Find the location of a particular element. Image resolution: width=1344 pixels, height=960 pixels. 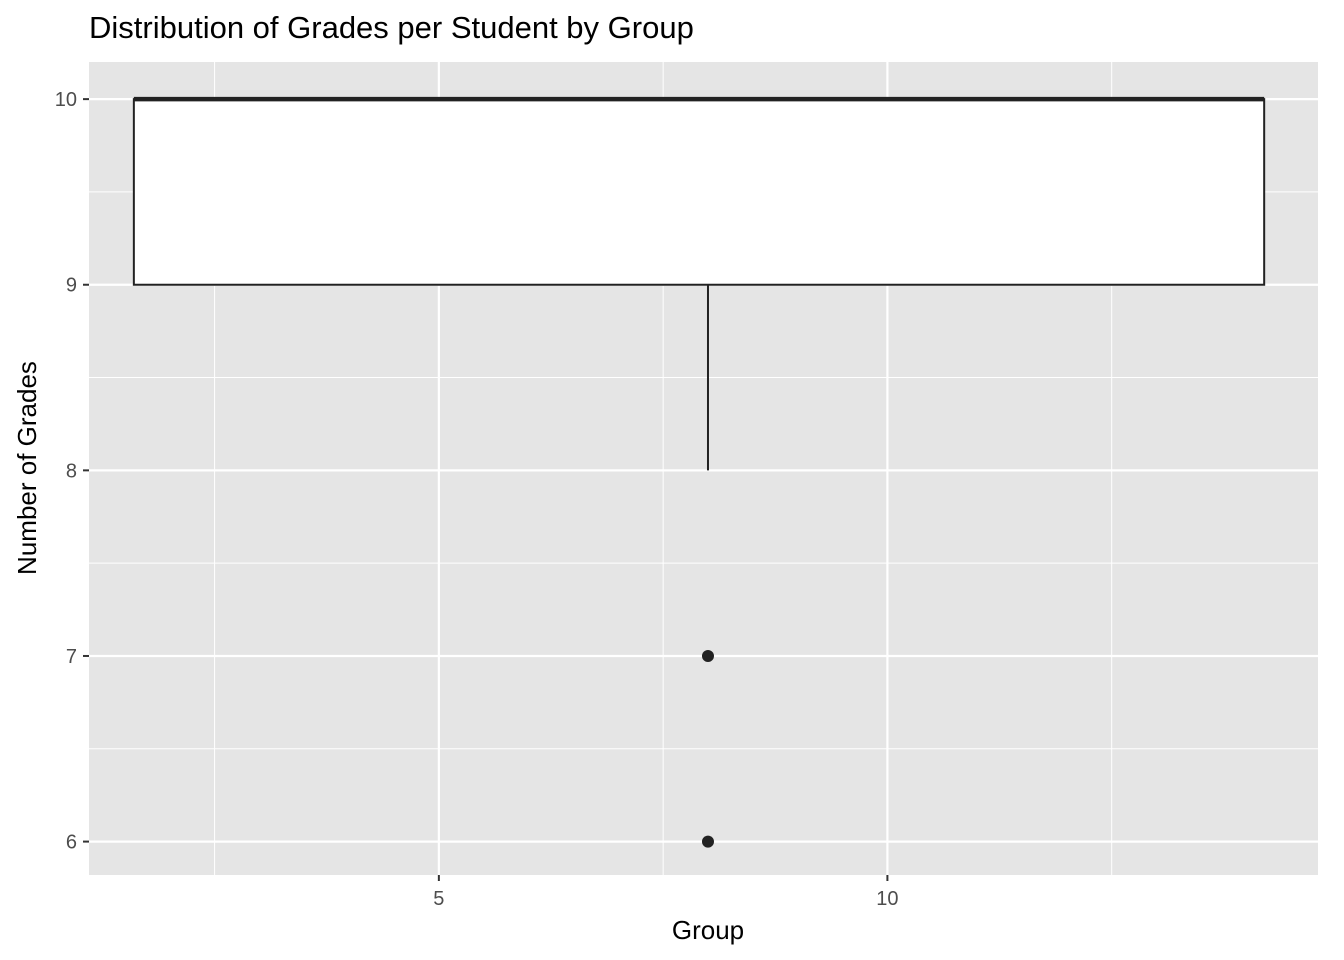

y-tick-label: 6 is located at coordinates (71, 843).